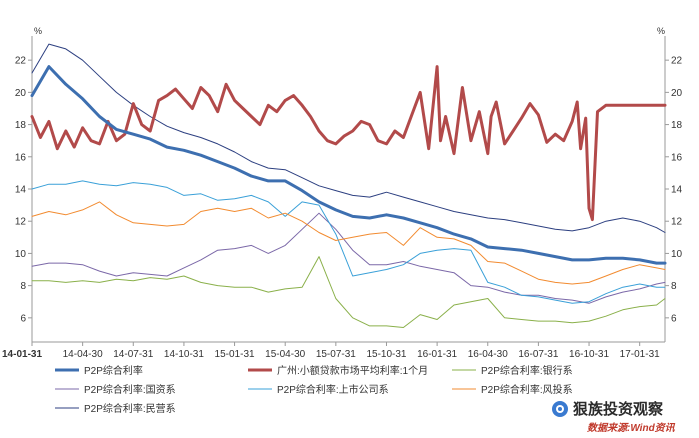 Image resolution: width=699 pixels, height=438 pixels. Describe the element at coordinates (661, 31) in the screenshot. I see `right-unit-label: %` at that location.